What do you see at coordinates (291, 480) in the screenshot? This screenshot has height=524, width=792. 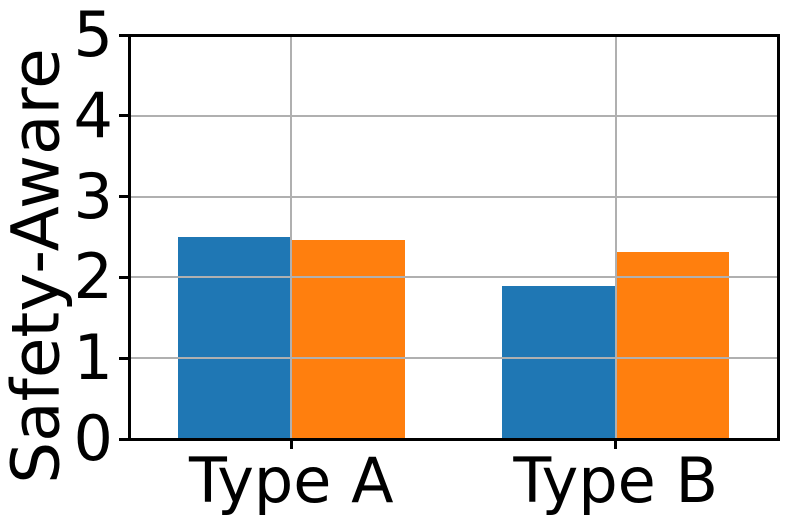 I see `x-tick-label-type-a: Type A` at bounding box center [291, 480].